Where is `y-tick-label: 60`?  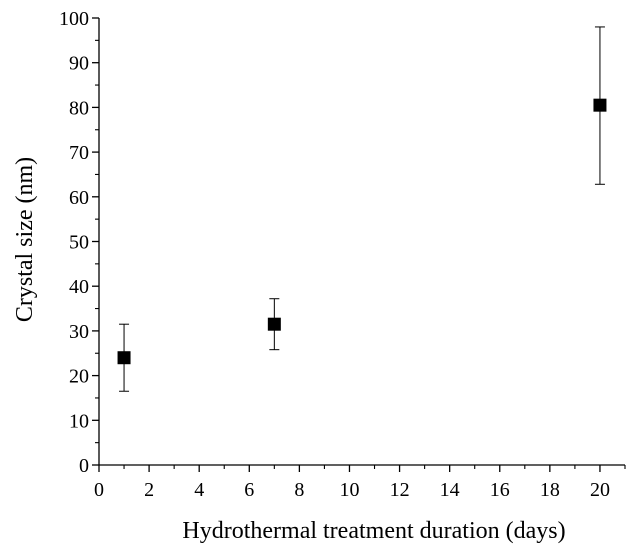
y-tick-label: 60 is located at coordinates (79, 198).